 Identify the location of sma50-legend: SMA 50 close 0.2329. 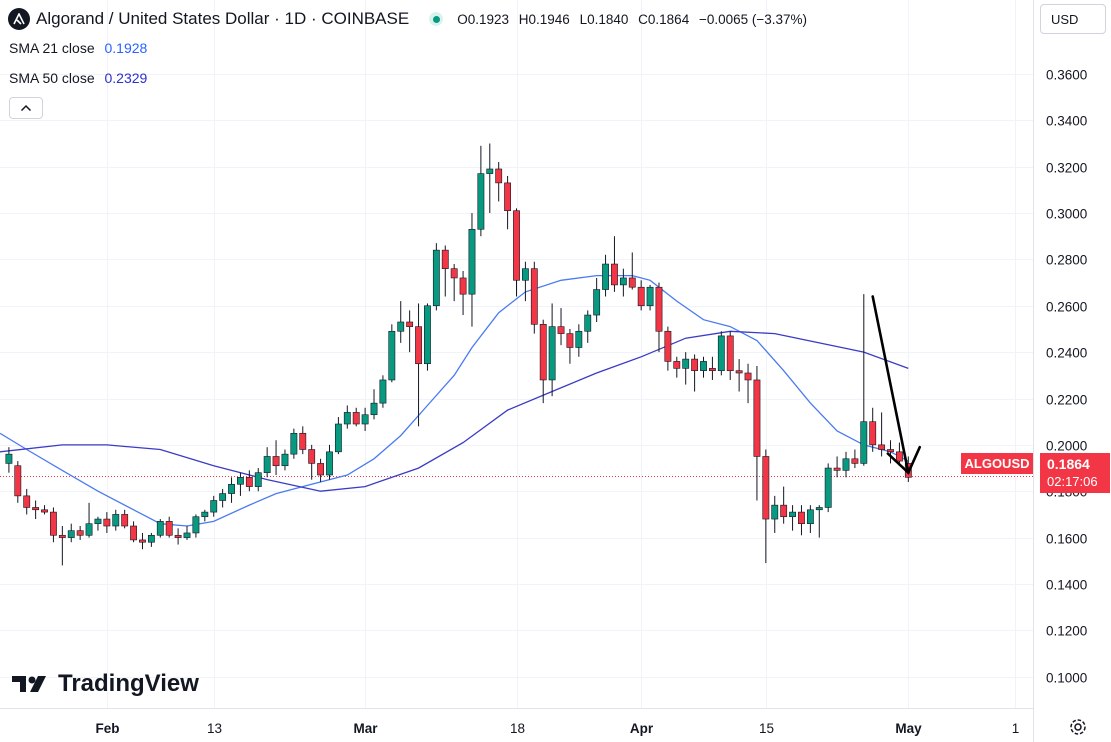
(78, 78).